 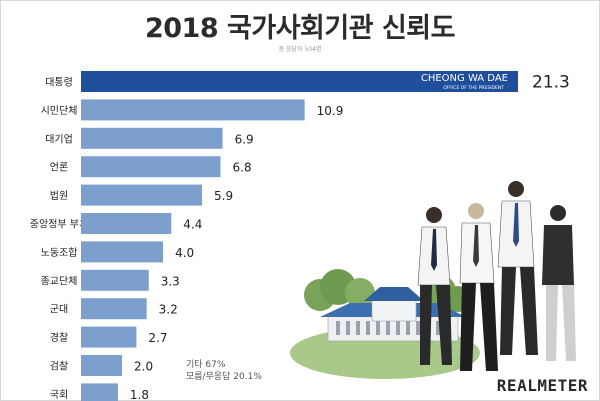 What do you see at coordinates (59, 138) in the screenshot?
I see `category-label: 대기업` at bounding box center [59, 138].